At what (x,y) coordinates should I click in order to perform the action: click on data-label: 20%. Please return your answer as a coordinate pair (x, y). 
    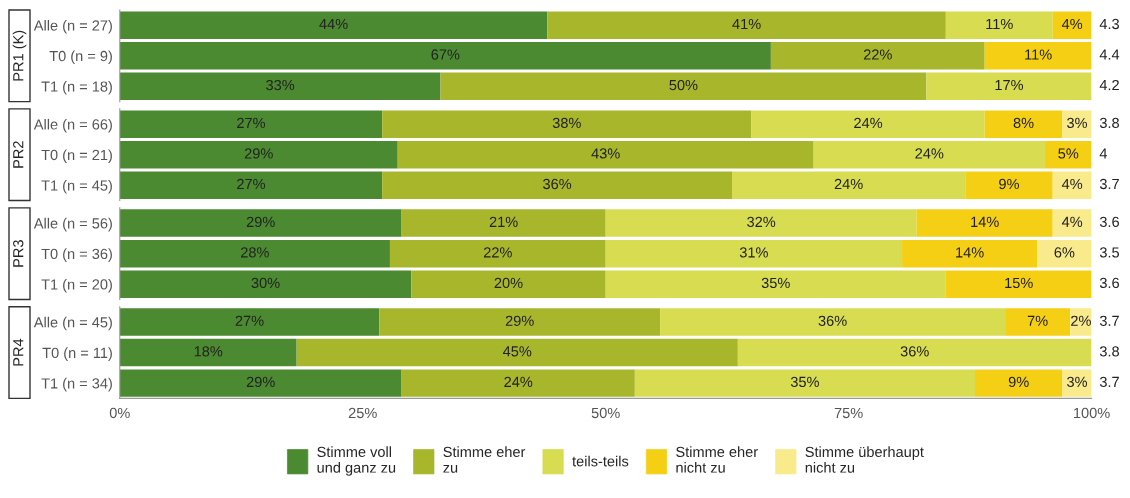
    Looking at the image, I should click on (508, 283).